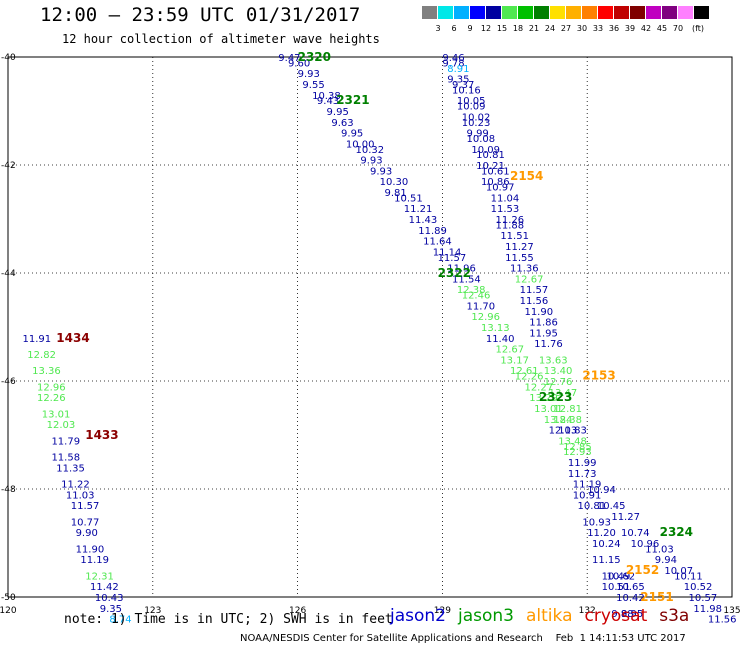  Describe the element at coordinates (601, 490) in the screenshot. I see `wave-height-reading: 10.94` at that location.